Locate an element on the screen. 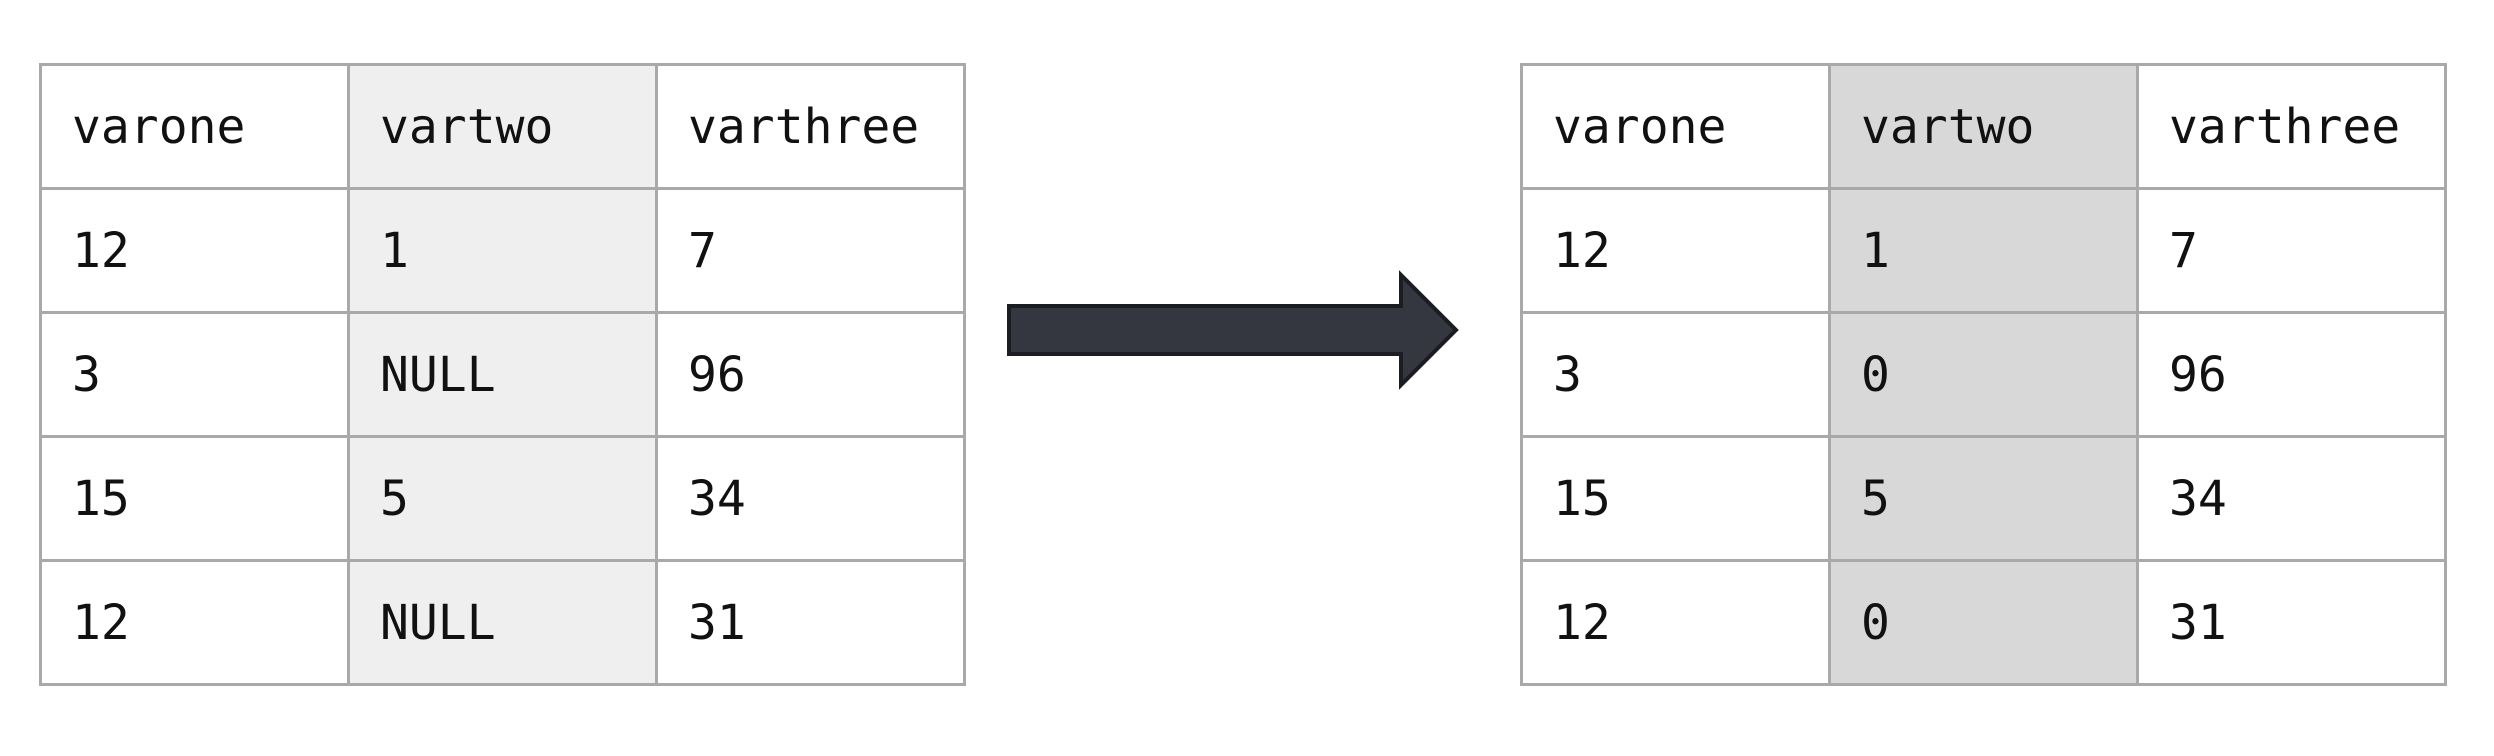  table-row: 12 NULL 31 is located at coordinates (502, 622).